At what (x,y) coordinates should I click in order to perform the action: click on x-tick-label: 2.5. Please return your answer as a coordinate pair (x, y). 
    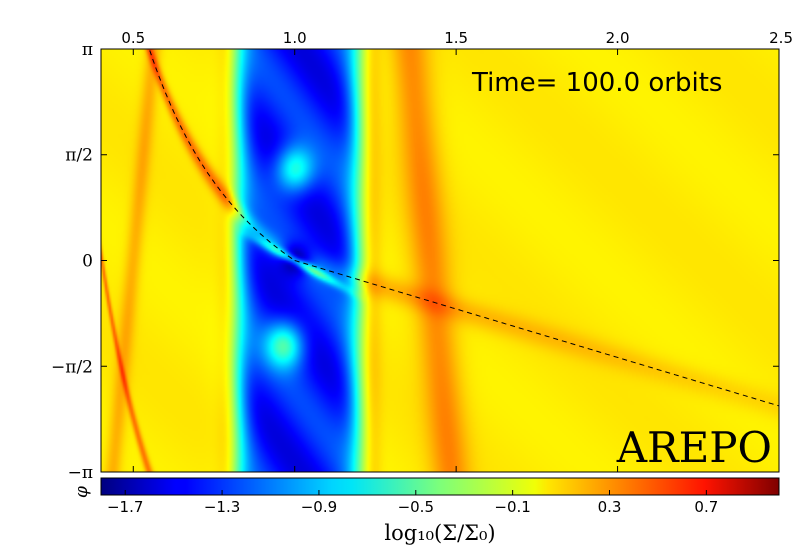
    Looking at the image, I should click on (781, 38).